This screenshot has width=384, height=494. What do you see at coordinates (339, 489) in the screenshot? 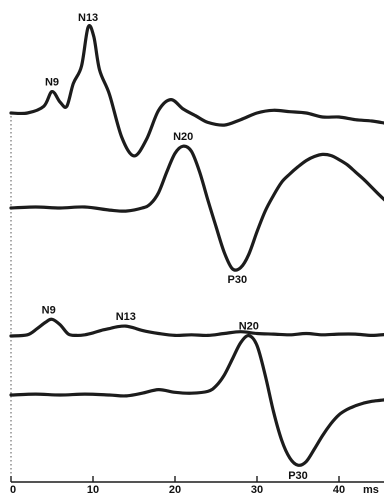
I see `x-tick-label-40: 40` at bounding box center [339, 489].